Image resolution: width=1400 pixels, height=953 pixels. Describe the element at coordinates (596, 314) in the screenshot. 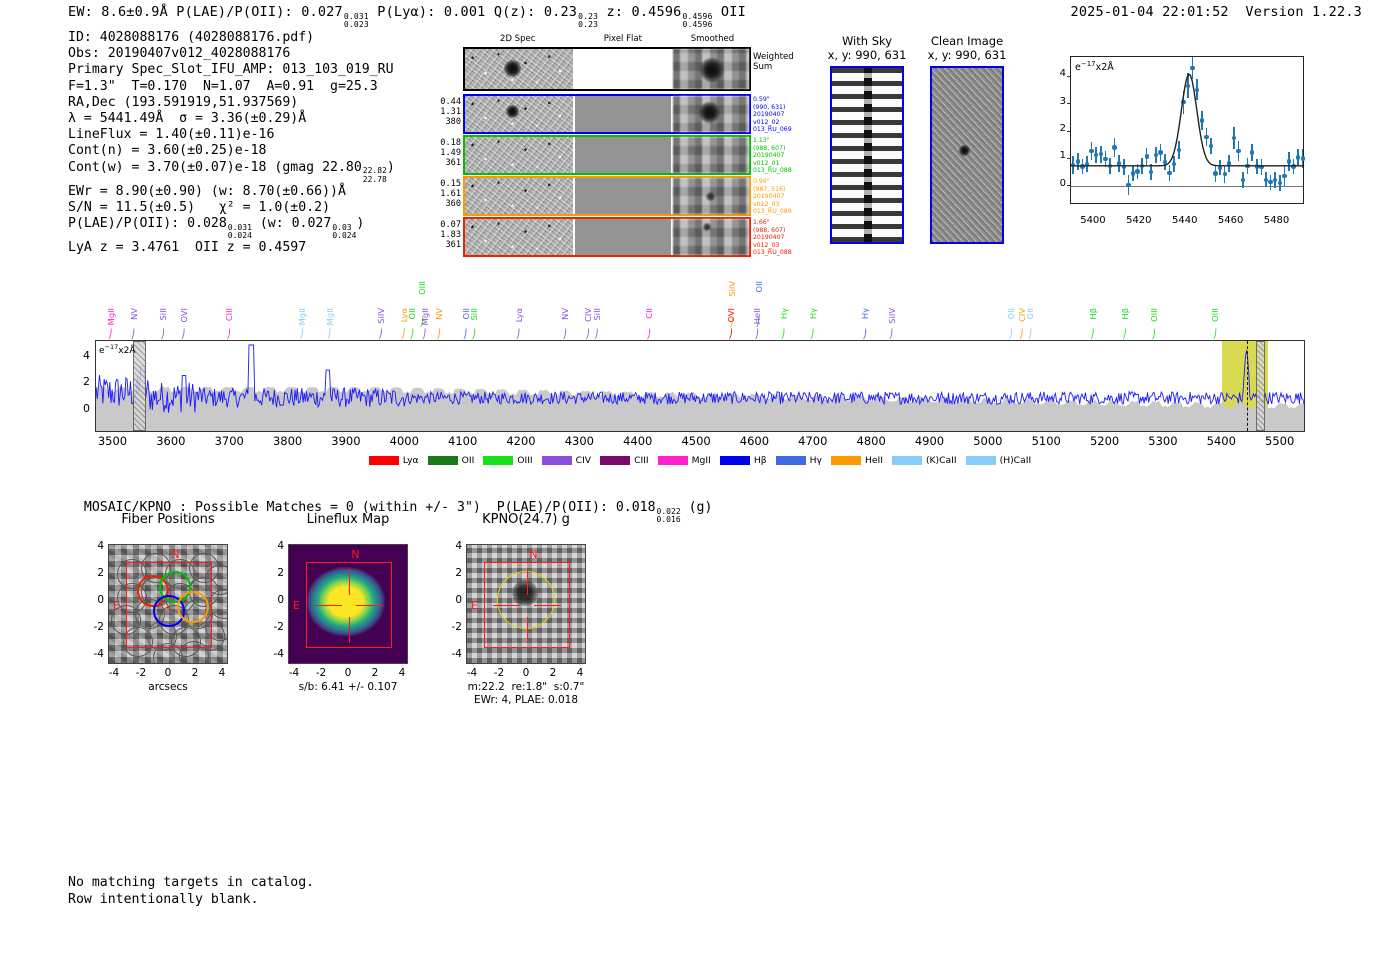

I see `spectrum-line-label-SiII-18: SiII` at that location.